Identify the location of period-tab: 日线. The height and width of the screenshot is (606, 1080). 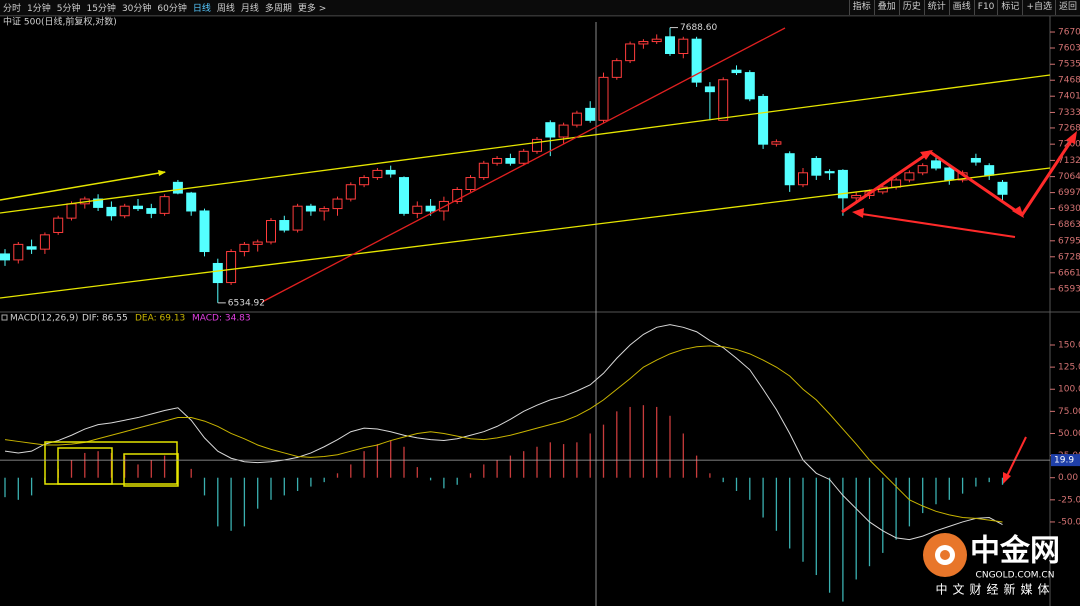
(201, 9).